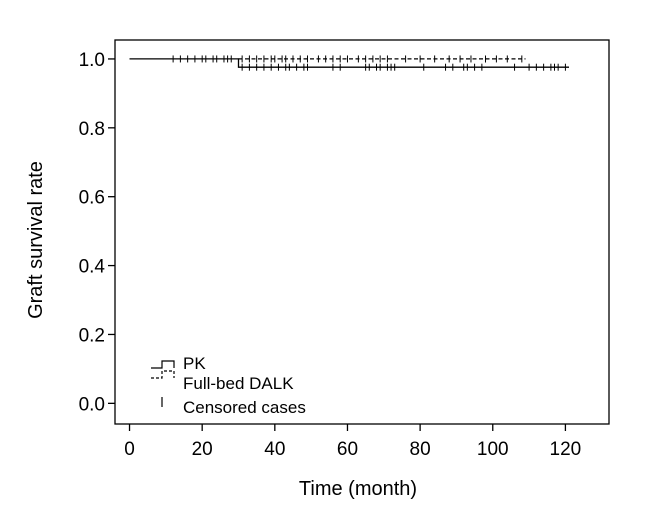  Describe the element at coordinates (92, 267) in the screenshot. I see `y-tick-label: 0.4` at that location.